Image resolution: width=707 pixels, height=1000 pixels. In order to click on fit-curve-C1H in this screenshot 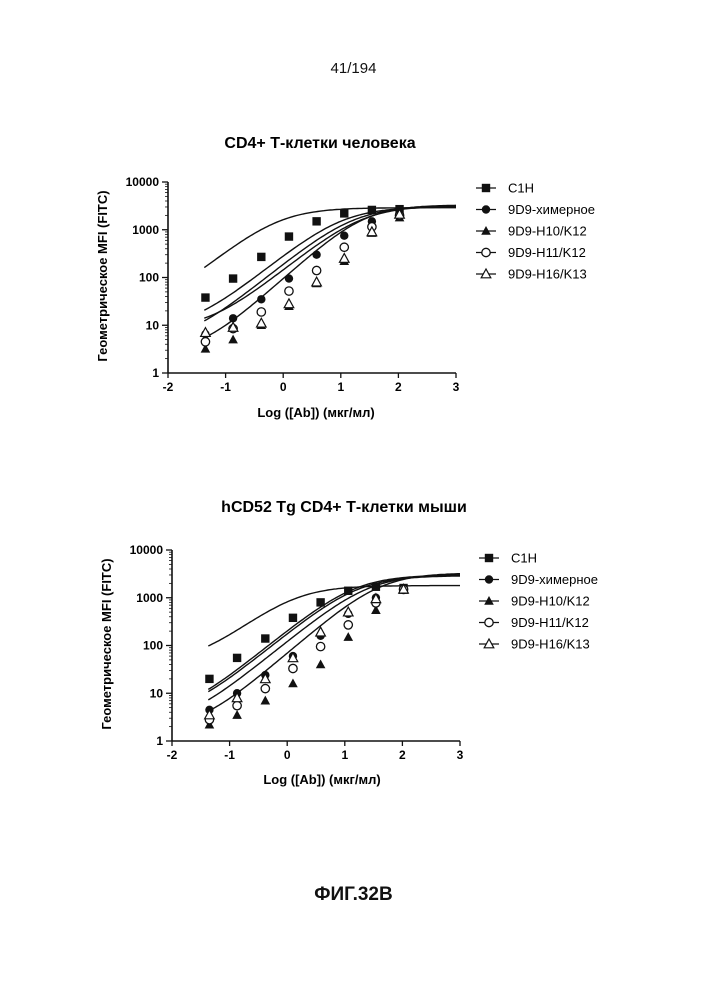, I will do `click(330, 238)`.